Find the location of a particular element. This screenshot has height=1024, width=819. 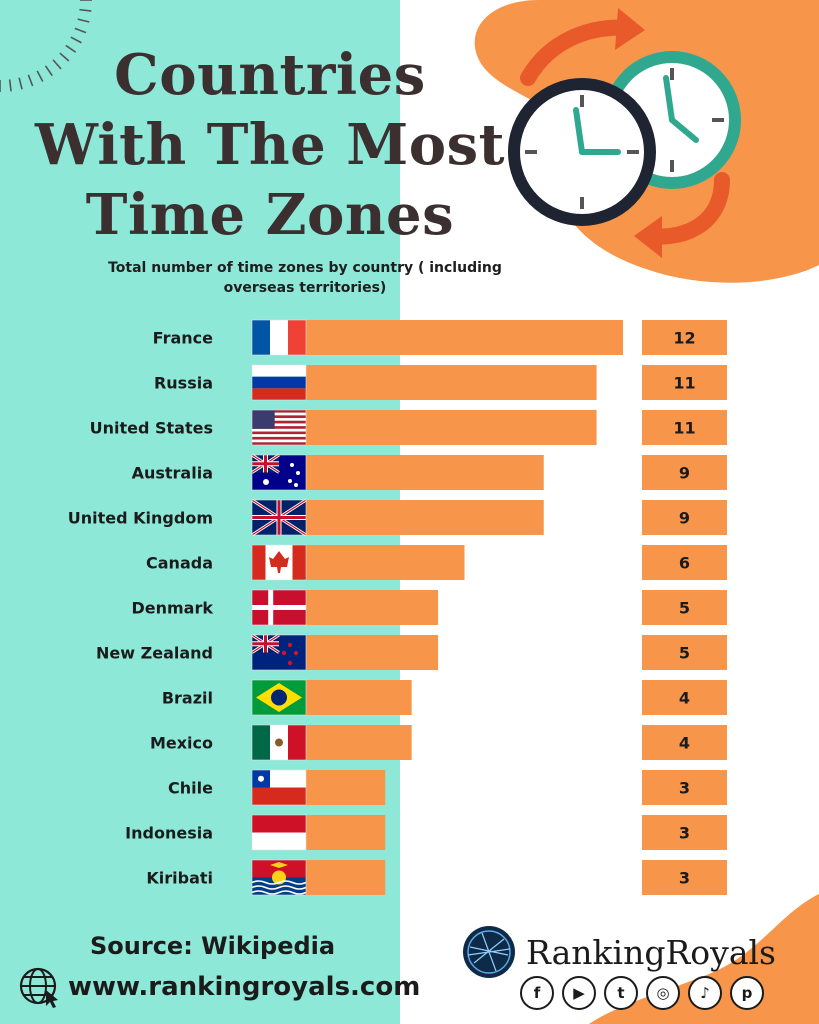

united-kingdom-flag is located at coordinates (279, 517).